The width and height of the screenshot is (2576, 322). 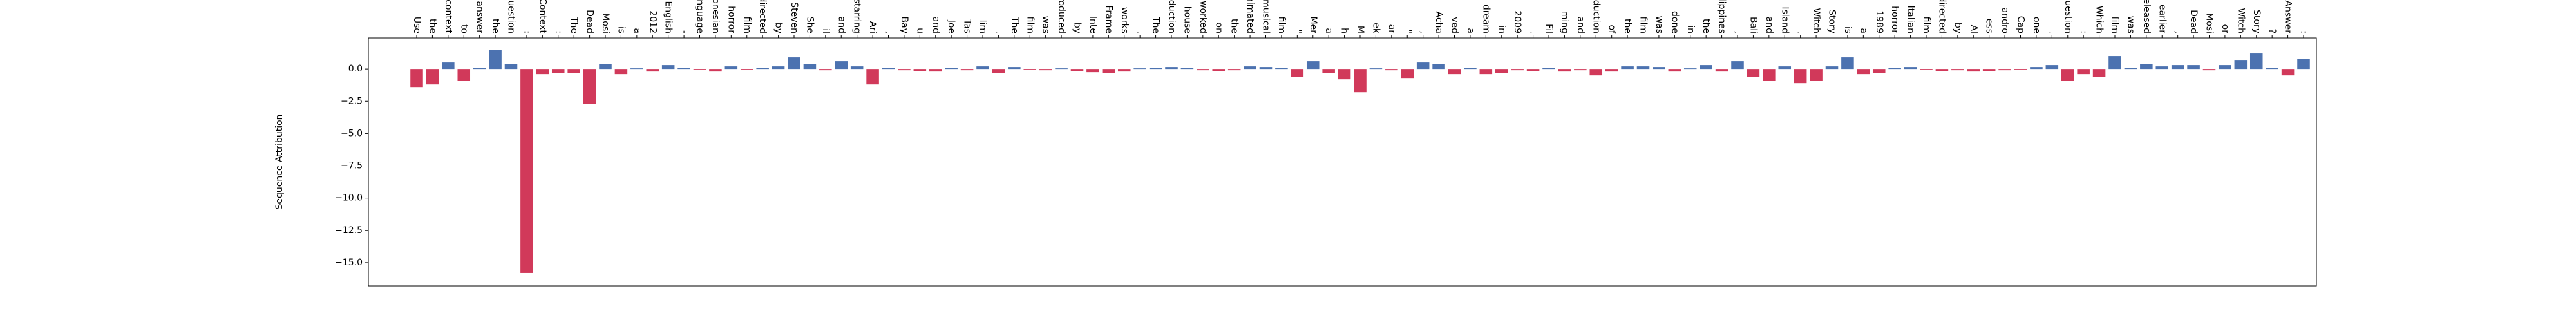 I want to click on x-tick-label: produced, so click(x=1061, y=16).